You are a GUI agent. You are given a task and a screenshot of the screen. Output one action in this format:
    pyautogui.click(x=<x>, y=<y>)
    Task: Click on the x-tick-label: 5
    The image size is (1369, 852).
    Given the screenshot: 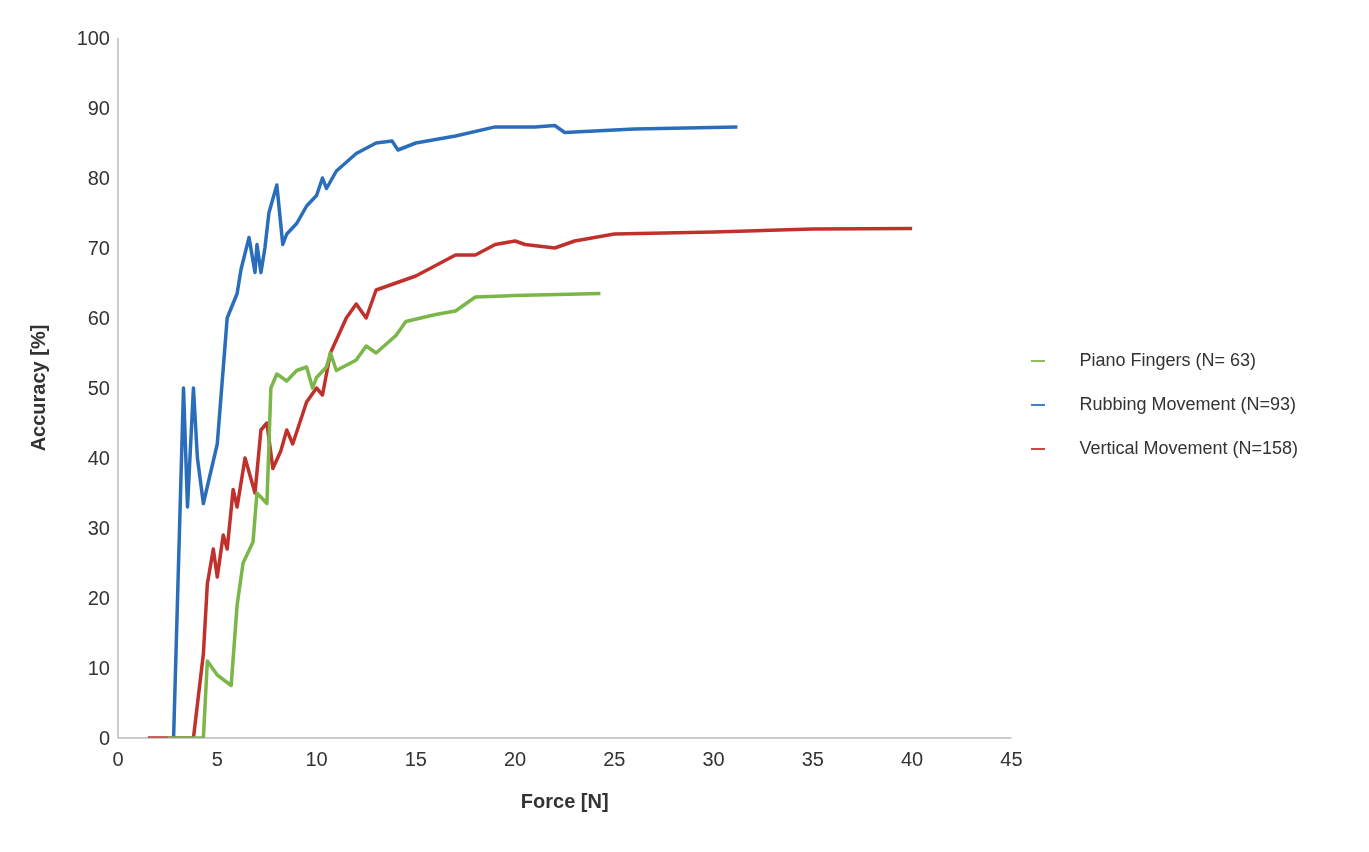 What is the action you would take?
    pyautogui.click(x=217, y=759)
    